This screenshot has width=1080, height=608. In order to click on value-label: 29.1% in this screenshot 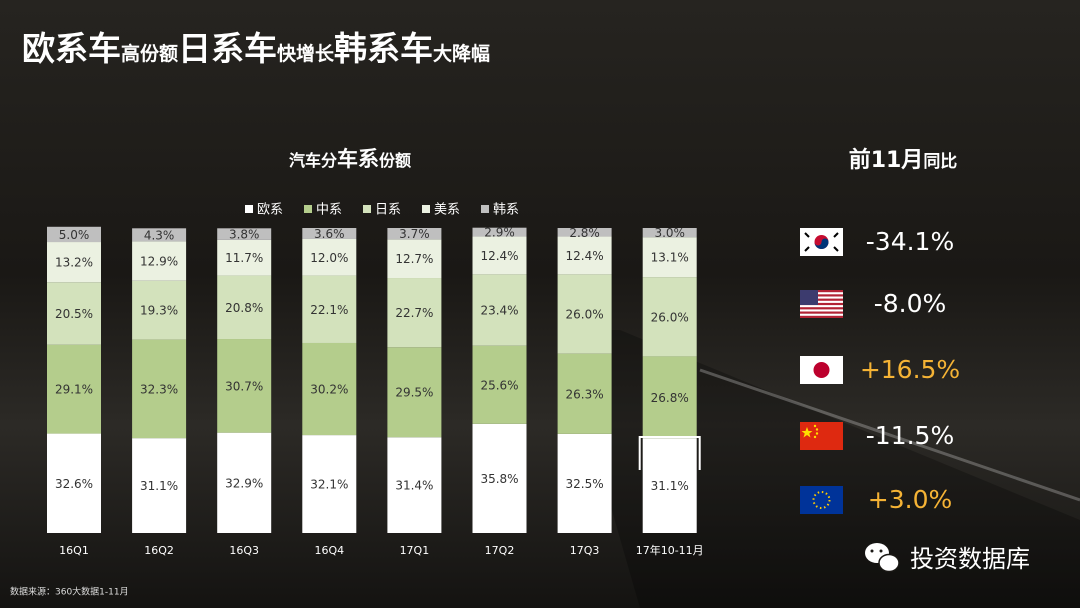, I will do `click(74, 390)`.